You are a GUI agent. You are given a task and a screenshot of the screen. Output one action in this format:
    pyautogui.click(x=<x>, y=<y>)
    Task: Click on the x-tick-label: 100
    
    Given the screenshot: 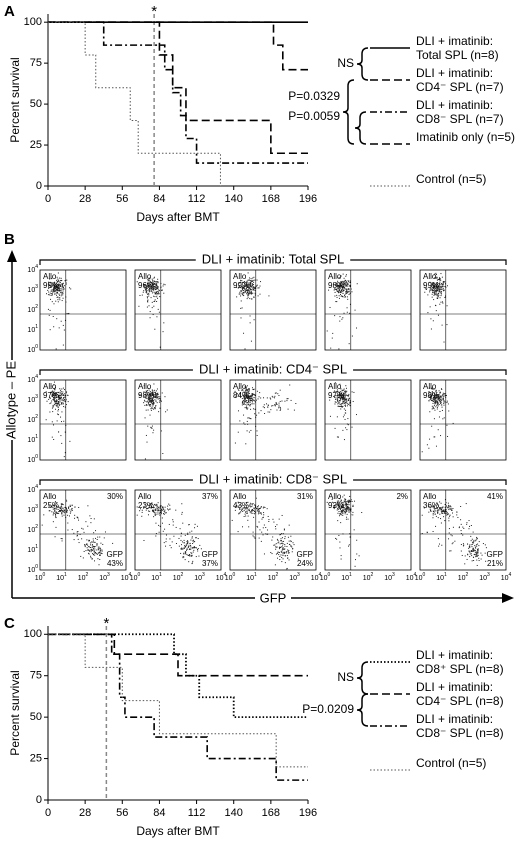 What is the action you would take?
    pyautogui.click(x=420, y=577)
    